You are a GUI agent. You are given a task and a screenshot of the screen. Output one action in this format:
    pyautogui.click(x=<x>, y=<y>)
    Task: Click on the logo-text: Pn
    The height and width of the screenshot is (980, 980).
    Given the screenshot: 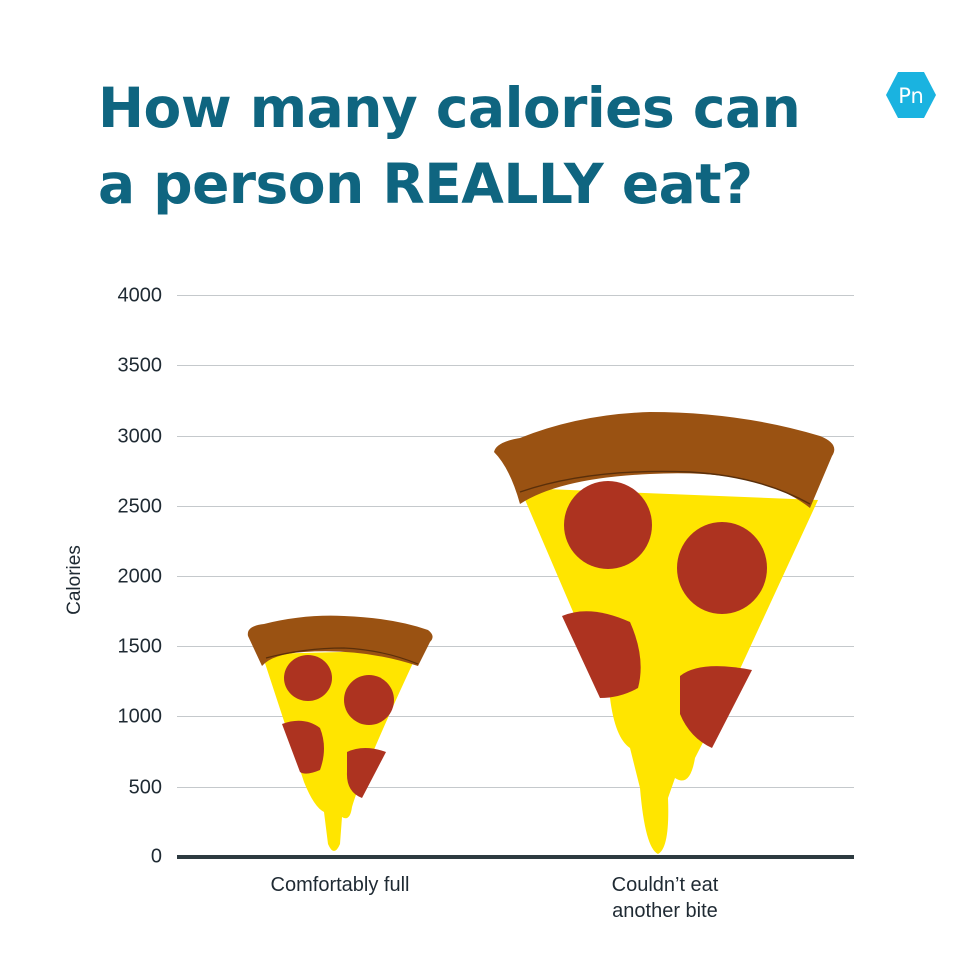 What is the action you would take?
    pyautogui.click(x=911, y=96)
    